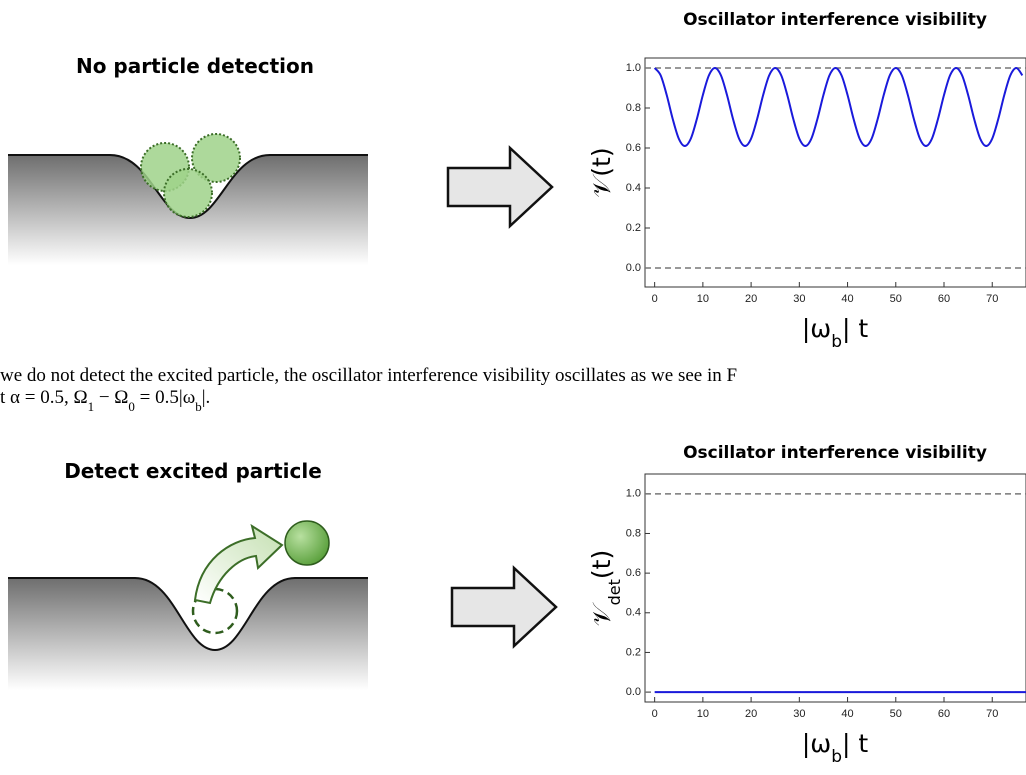 This screenshot has height=775, width=1026. What do you see at coordinates (206, 397) in the screenshot?
I see `text-part: |.` at bounding box center [206, 397].